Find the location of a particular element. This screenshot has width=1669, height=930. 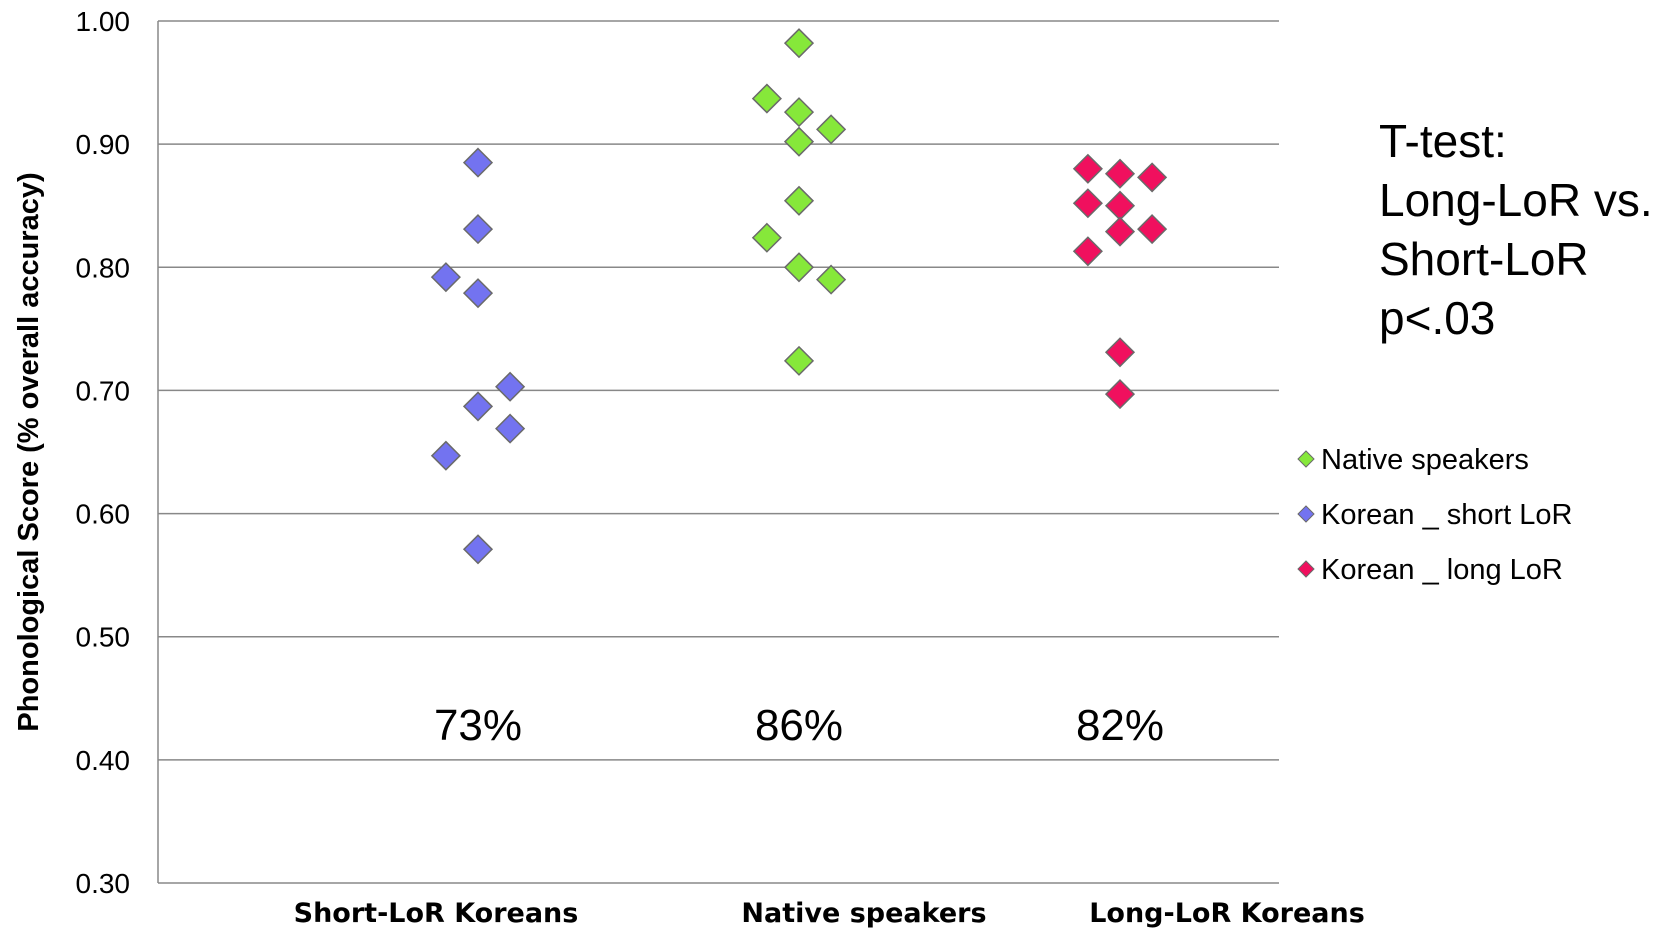

ttest-line: Long-LoR vs. is located at coordinates (1516, 200).